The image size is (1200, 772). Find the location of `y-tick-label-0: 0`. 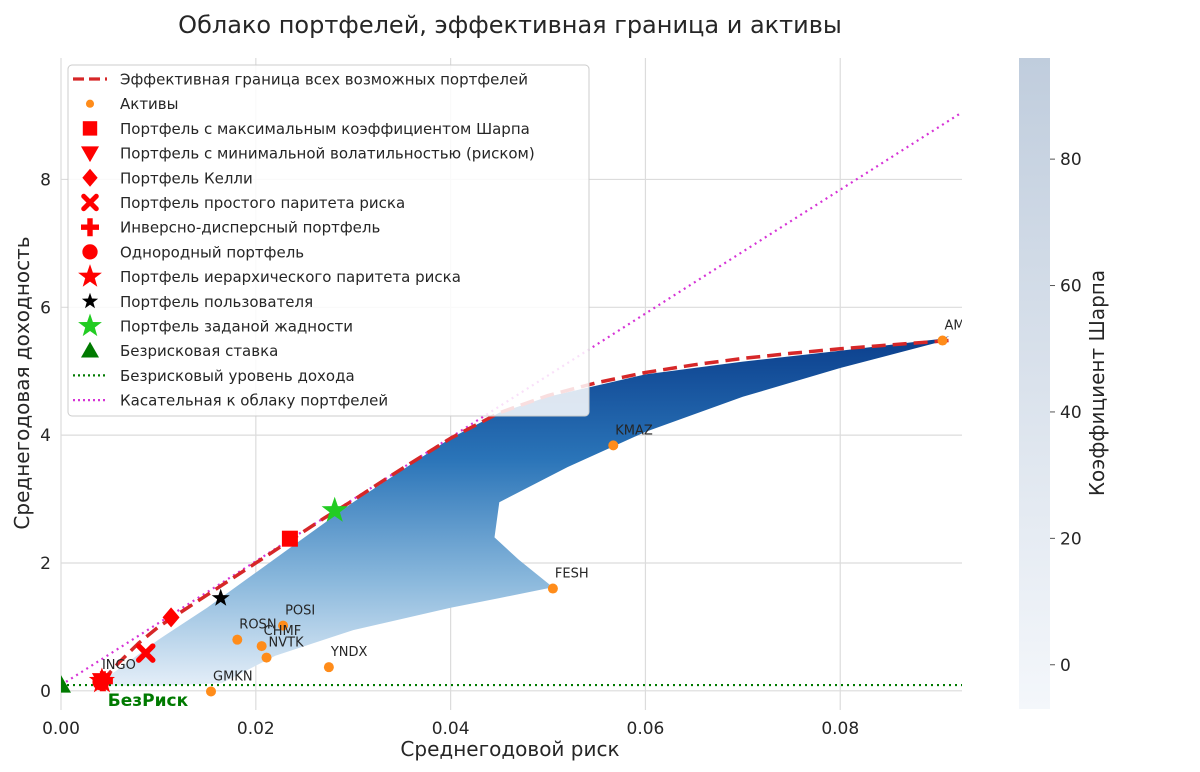

y-tick-label-0: 0 is located at coordinates (45, 692).